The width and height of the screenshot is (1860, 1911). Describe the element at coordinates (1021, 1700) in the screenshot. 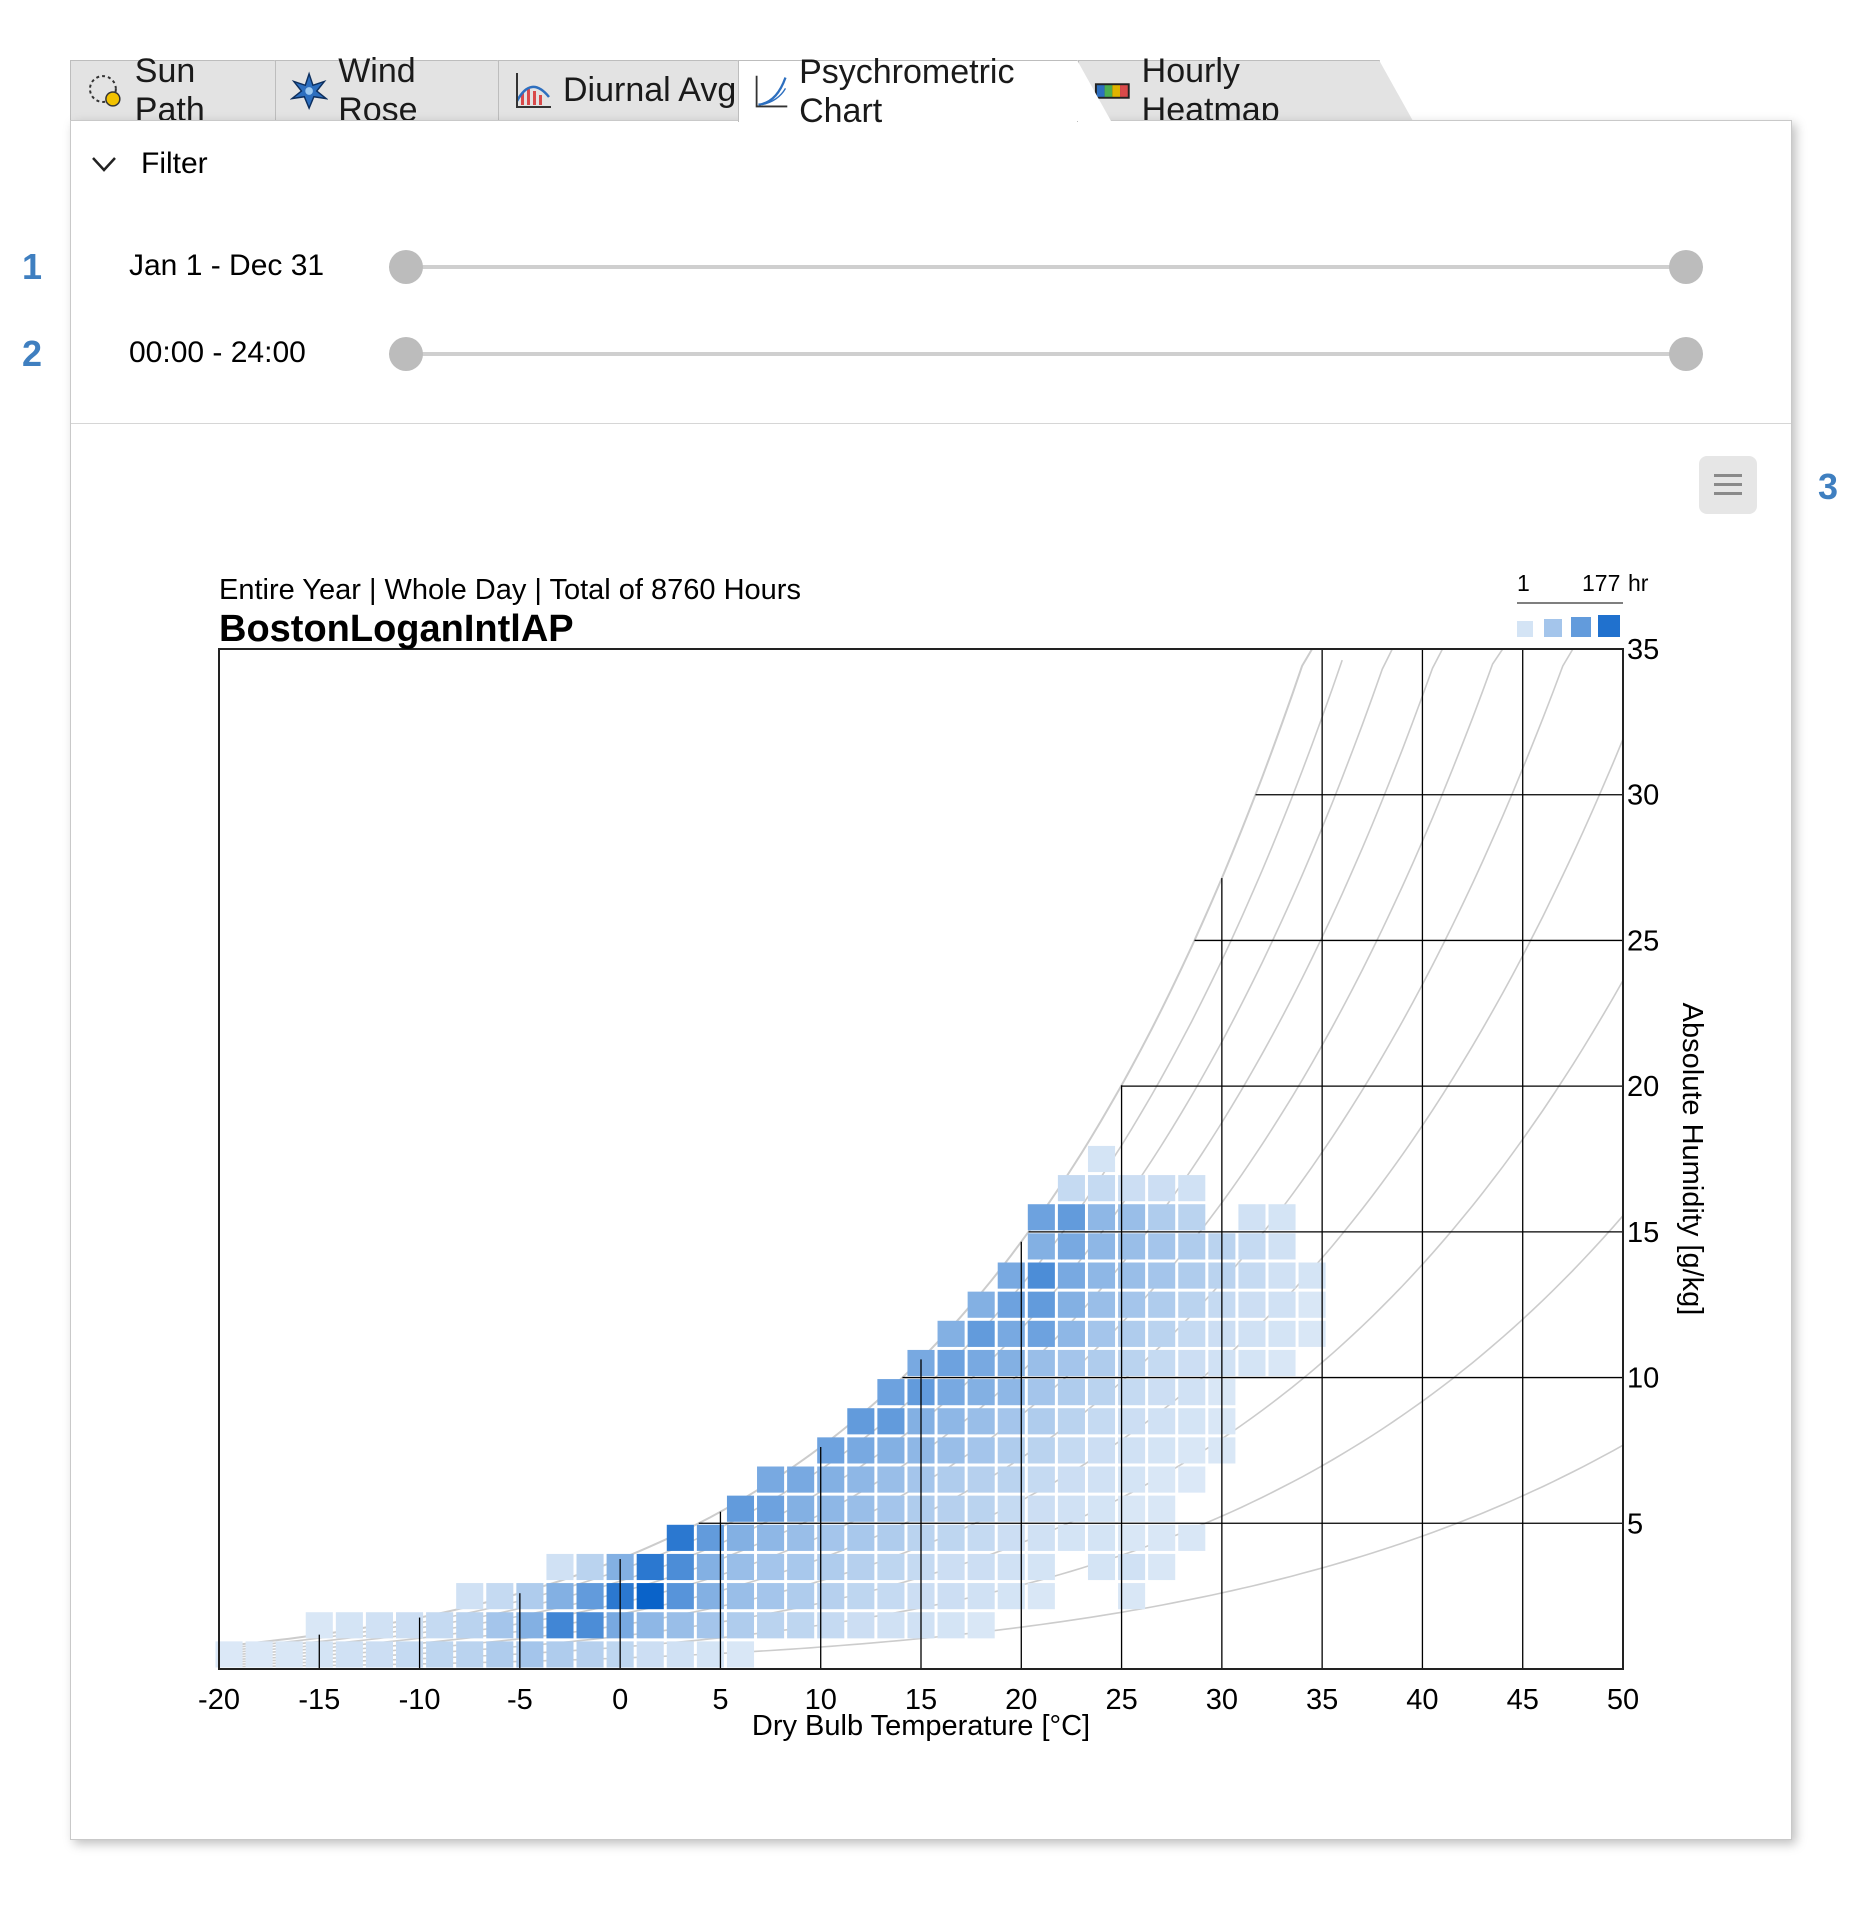

I see `x-tick-label: 20` at that location.